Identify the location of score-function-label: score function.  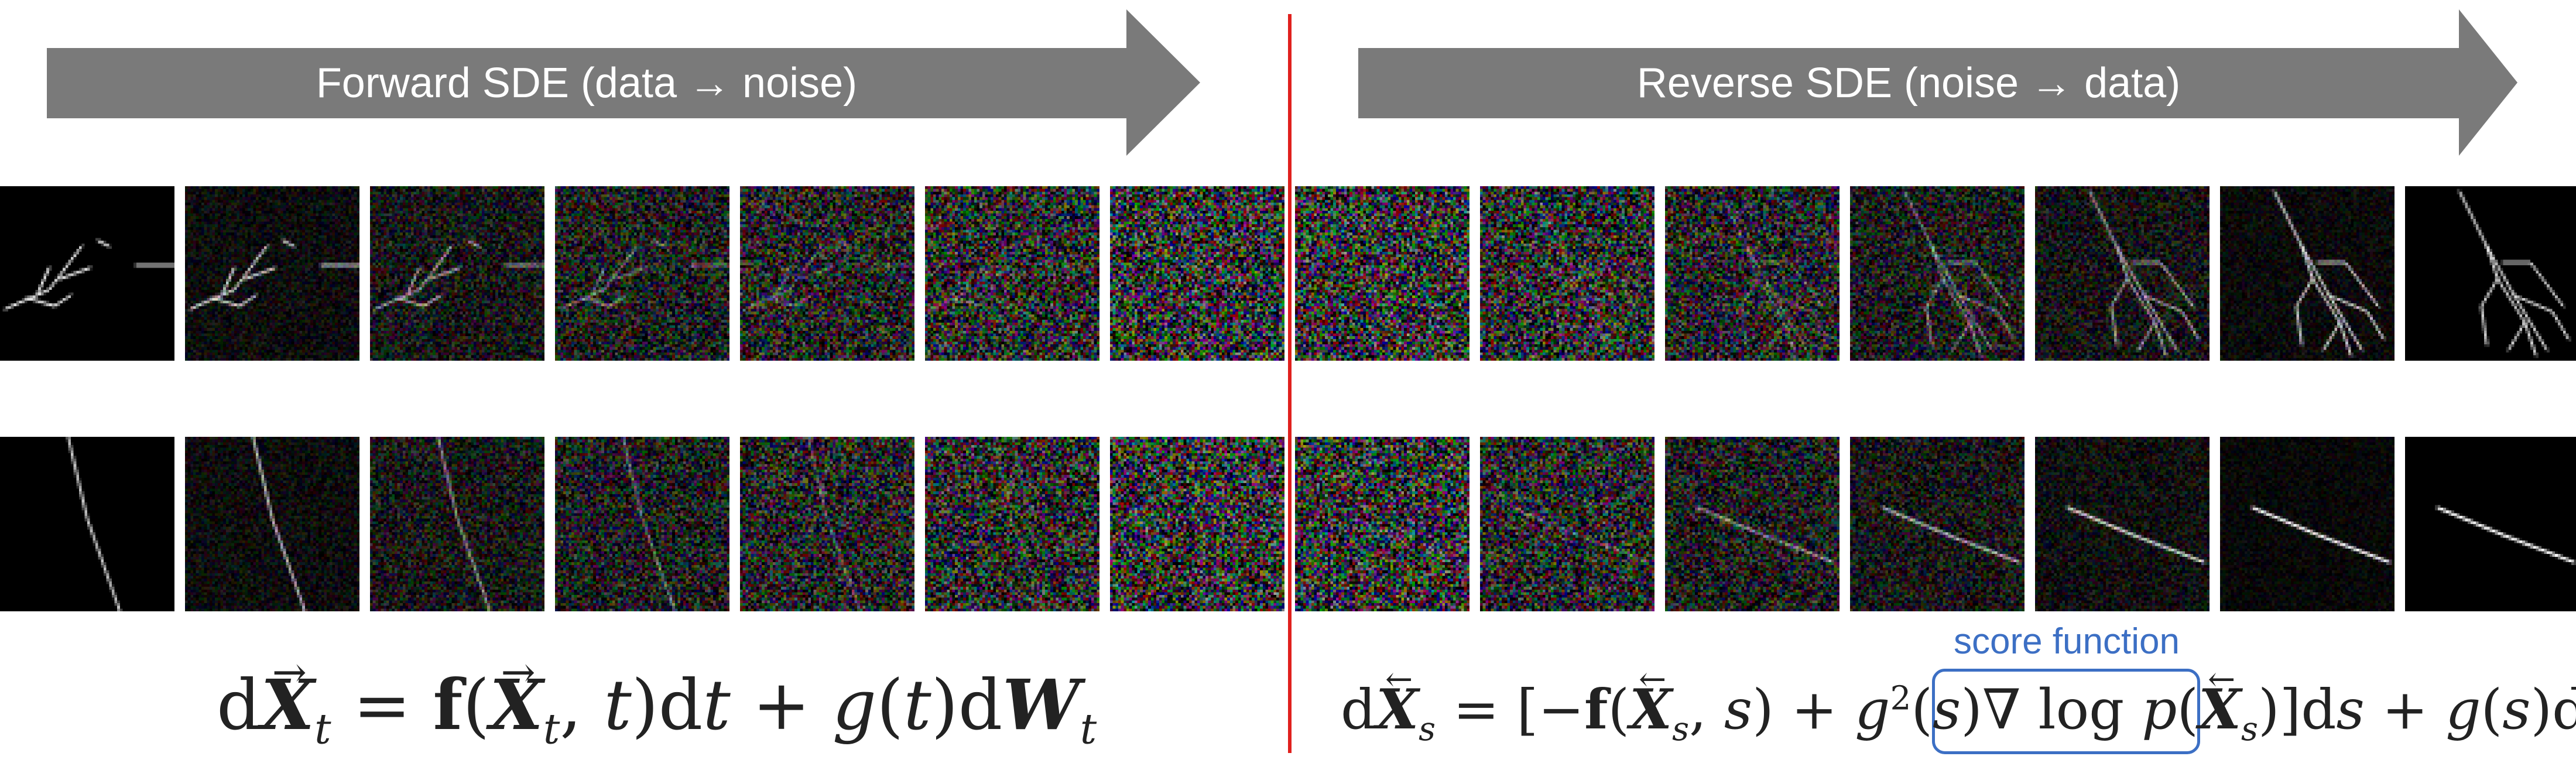
(2067, 642).